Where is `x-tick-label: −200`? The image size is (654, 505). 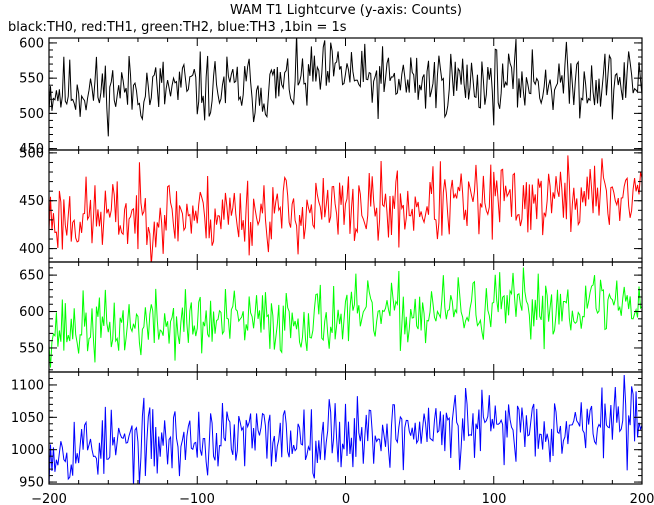 x-tick-label: −200 is located at coordinates (49, 498).